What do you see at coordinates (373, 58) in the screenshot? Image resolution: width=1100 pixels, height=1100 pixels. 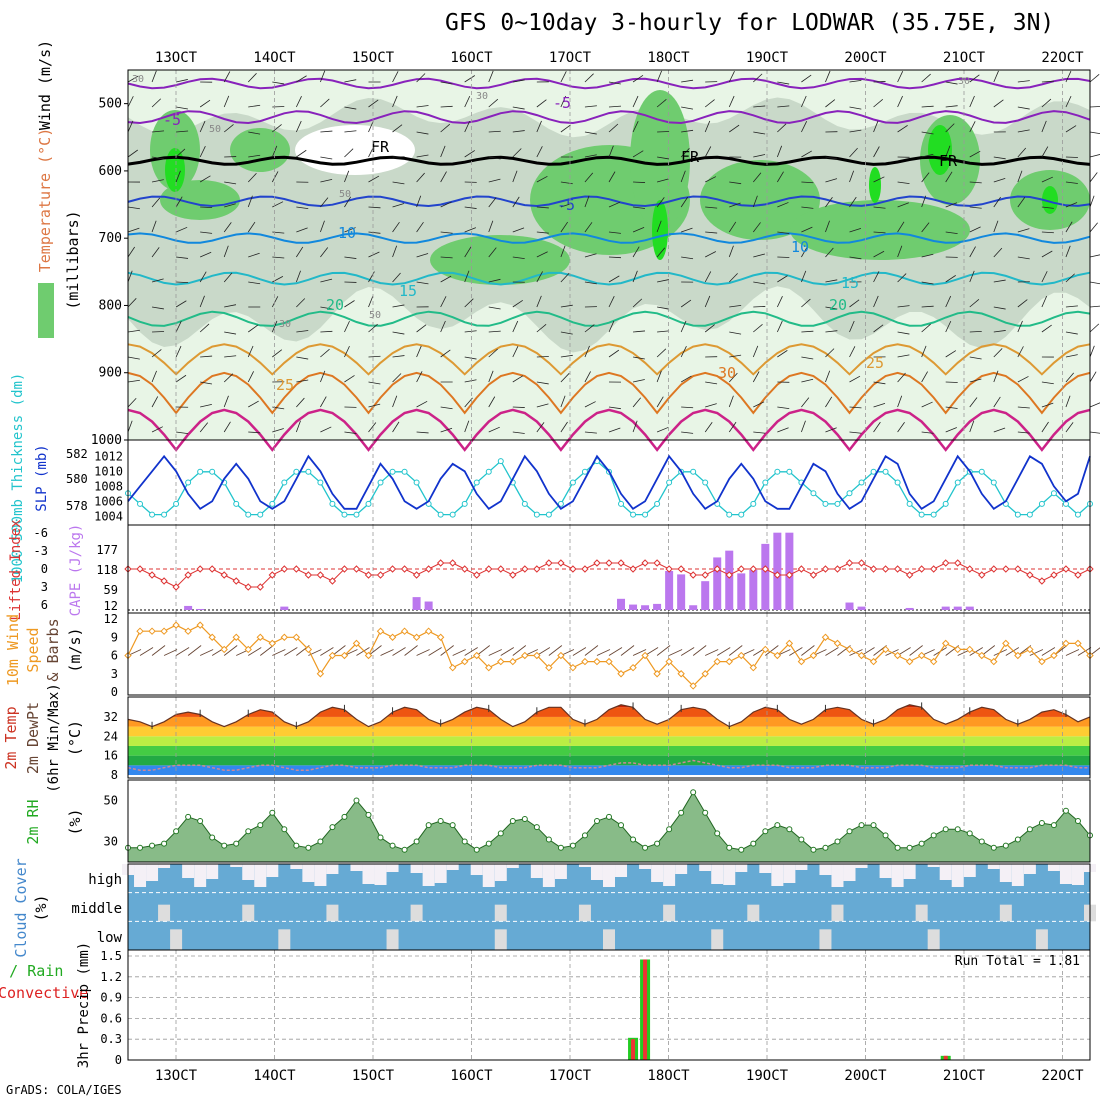 I see `x-tick-top: 15OCT` at bounding box center [373, 58].